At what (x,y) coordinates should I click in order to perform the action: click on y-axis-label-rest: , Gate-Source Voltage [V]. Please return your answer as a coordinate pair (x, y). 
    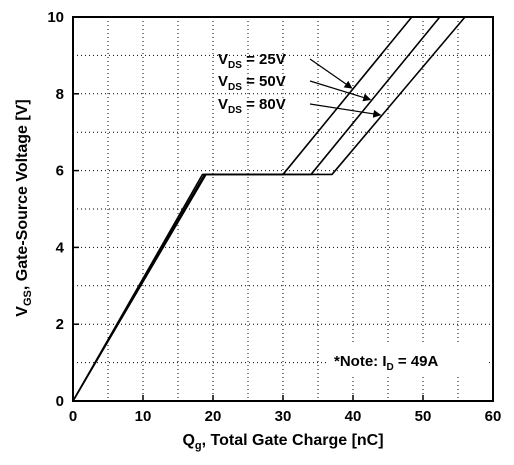
    Looking at the image, I should click on (22, 194).